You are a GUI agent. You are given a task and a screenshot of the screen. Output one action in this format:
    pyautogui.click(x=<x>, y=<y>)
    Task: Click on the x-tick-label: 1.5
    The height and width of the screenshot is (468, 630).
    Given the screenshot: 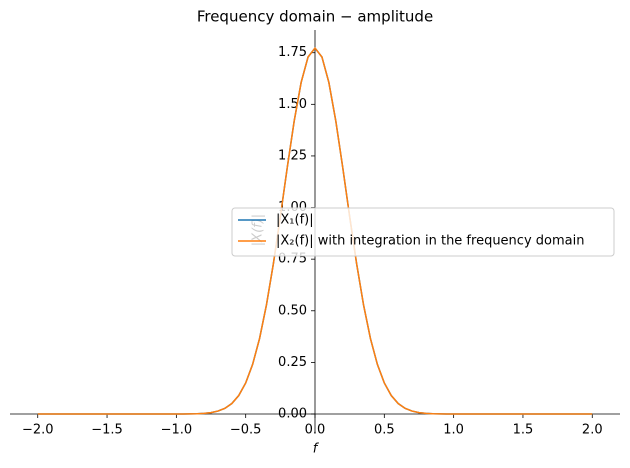 What is the action you would take?
    pyautogui.click(x=523, y=430)
    